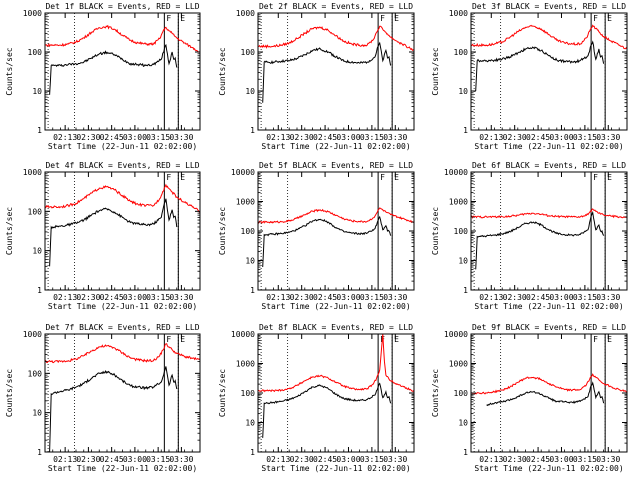 The height and width of the screenshot is (480, 640). What do you see at coordinates (549, 165) in the screenshot?
I see `panel-title: Det 6f BLACK = Events, RED = LLD` at bounding box center [549, 165].